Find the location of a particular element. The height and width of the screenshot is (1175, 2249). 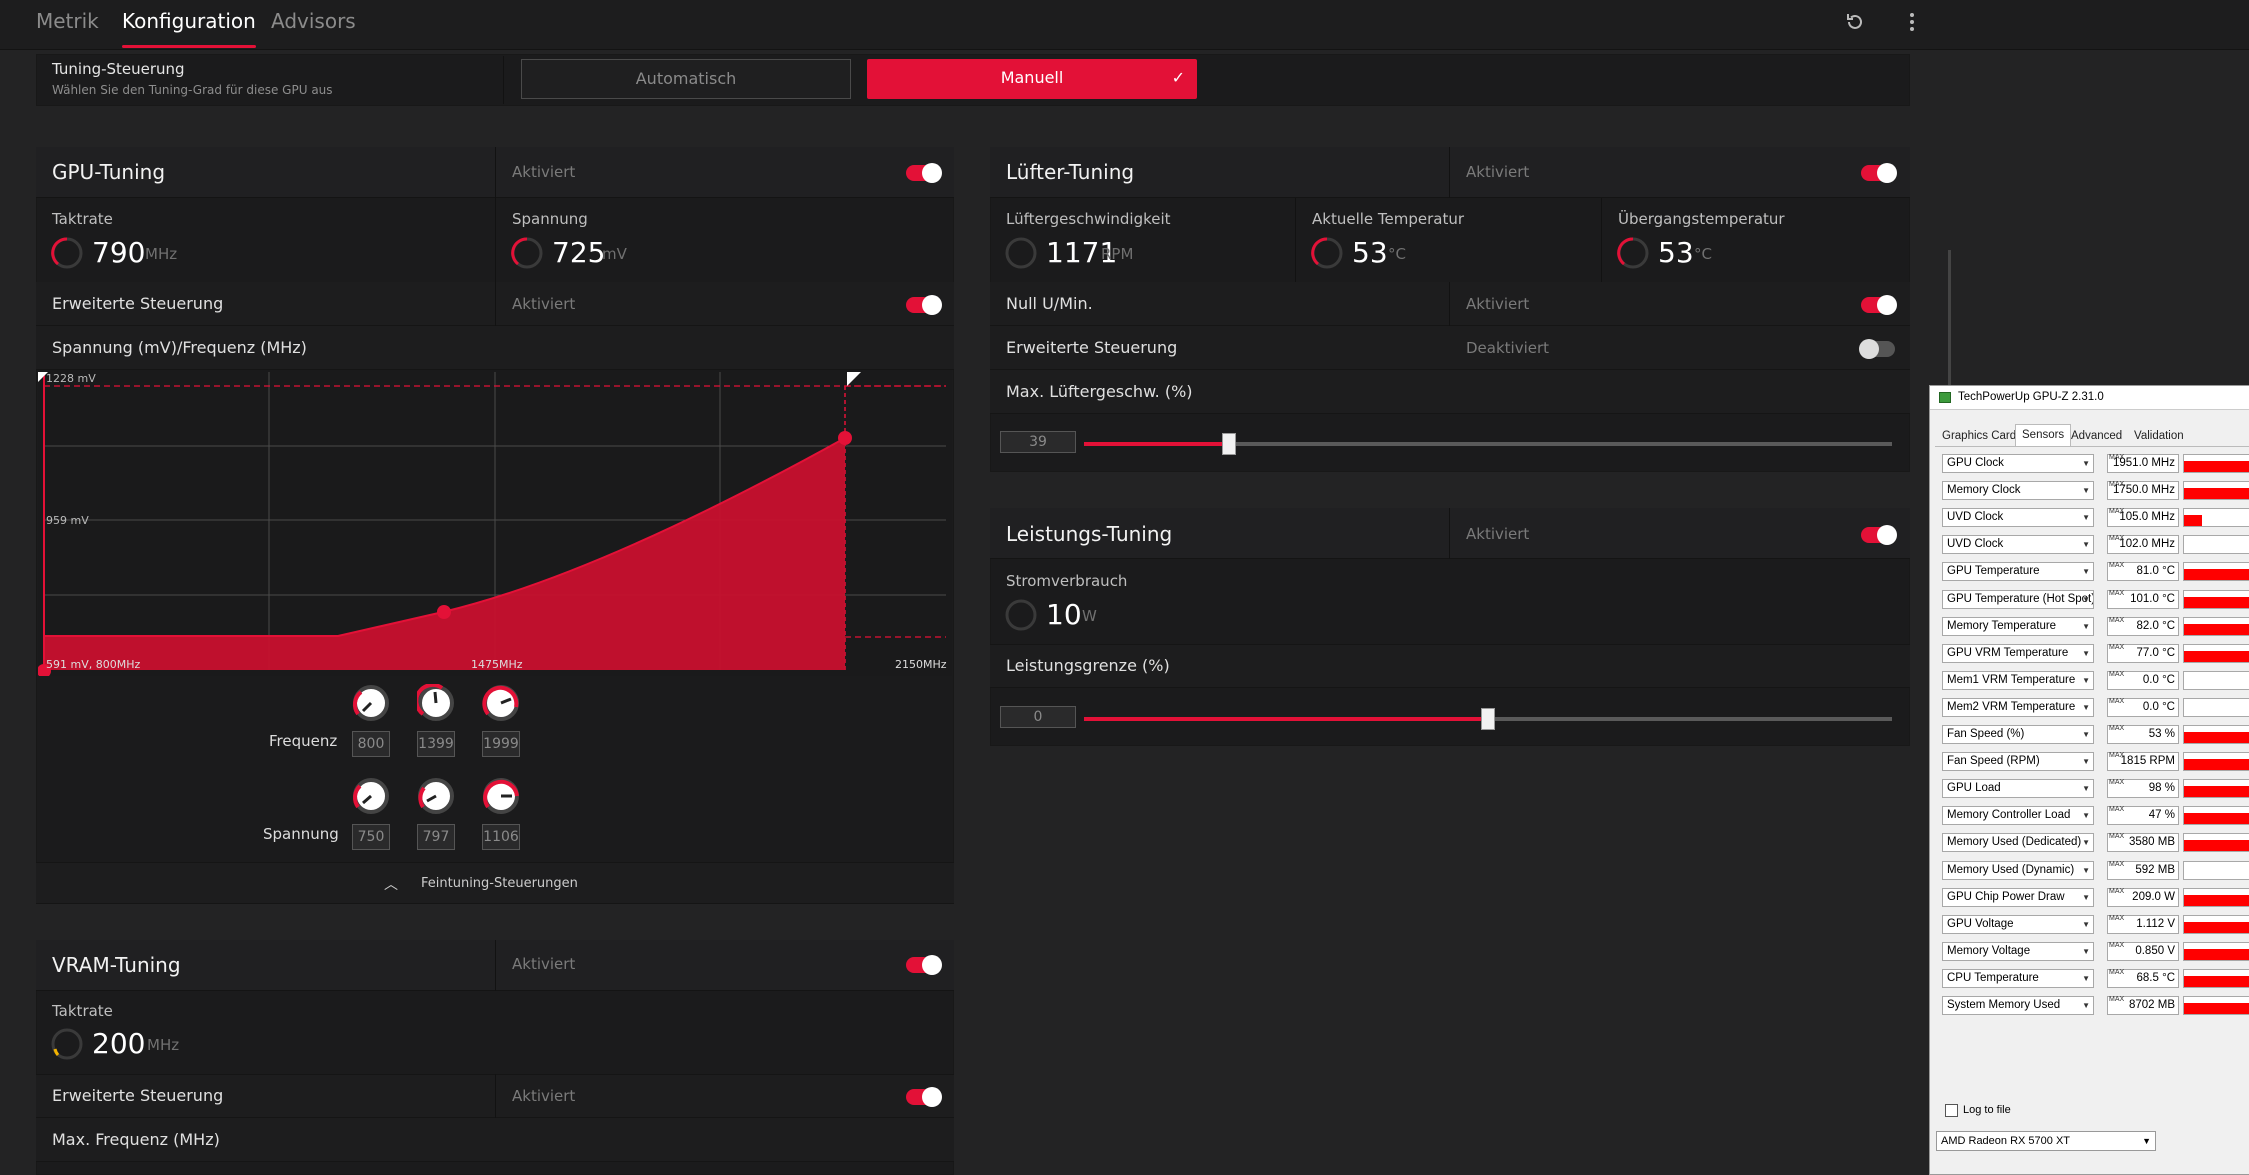

gpuz-sensor-name: GPU Temperature ▼ is located at coordinates (2018, 572).